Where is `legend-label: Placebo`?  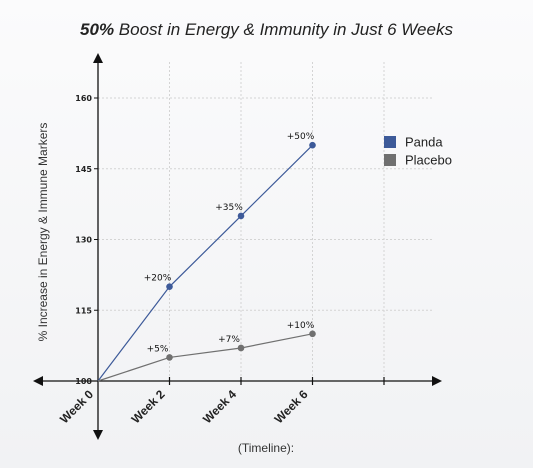
legend-label: Placebo is located at coordinates (428, 160).